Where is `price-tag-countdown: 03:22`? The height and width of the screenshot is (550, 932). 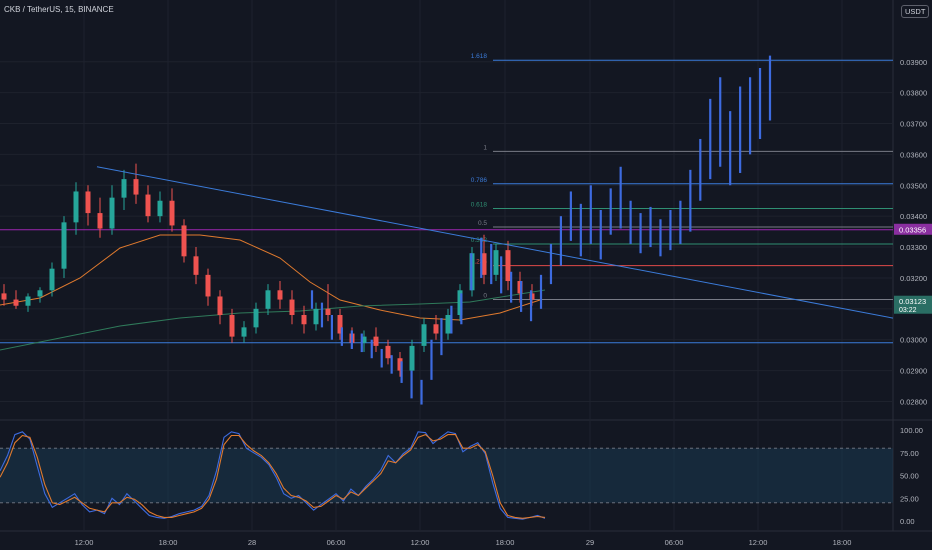
price-tag-countdown: 03:22 is located at coordinates (908, 310).